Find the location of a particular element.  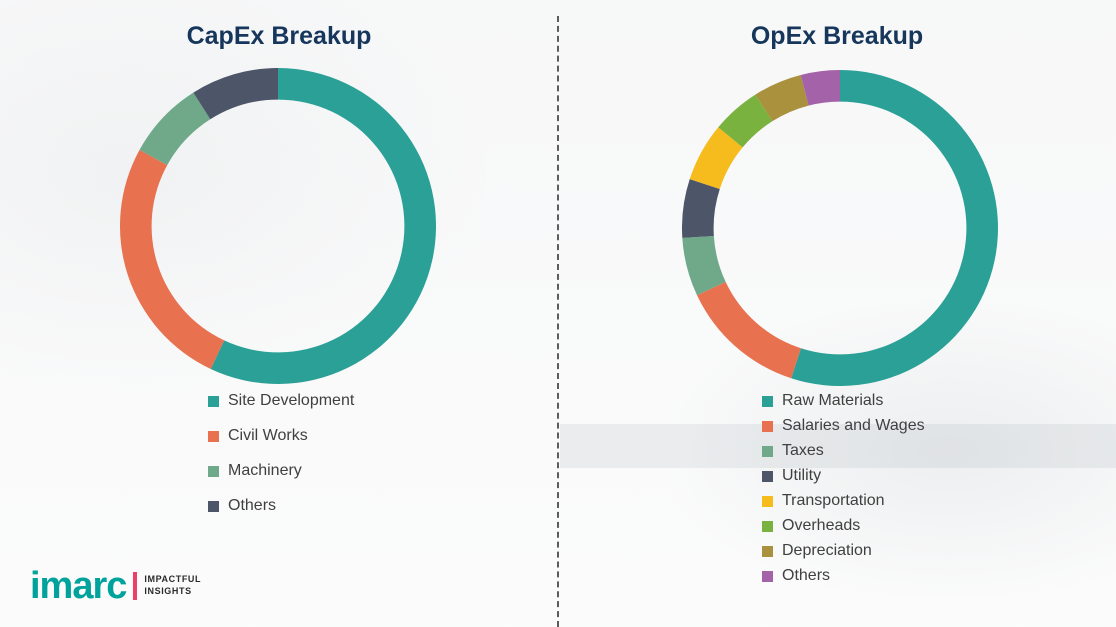

donut-segment-utility is located at coordinates (701, 208).